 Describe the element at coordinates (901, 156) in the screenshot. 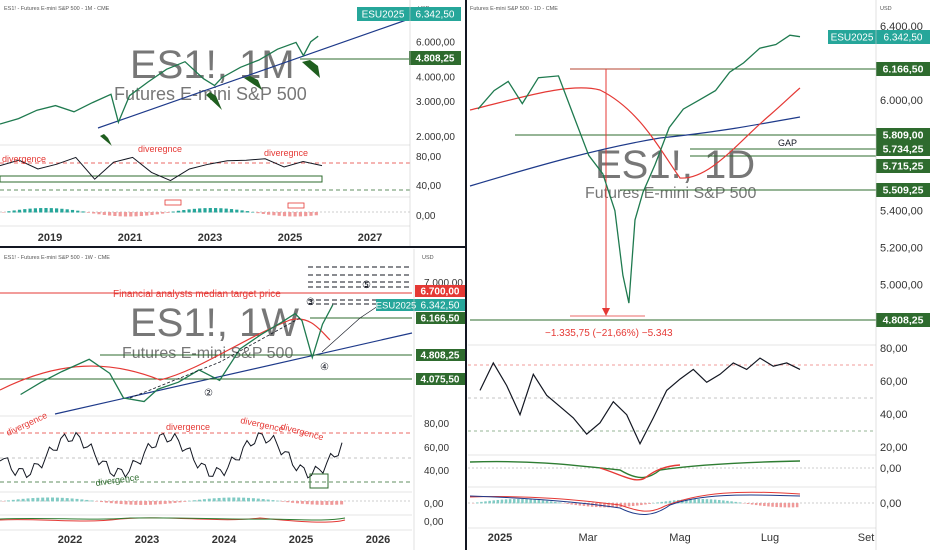

I see `daily-y-axis: 6.400,006.000,005.400,005.200,005.000,00` at that location.